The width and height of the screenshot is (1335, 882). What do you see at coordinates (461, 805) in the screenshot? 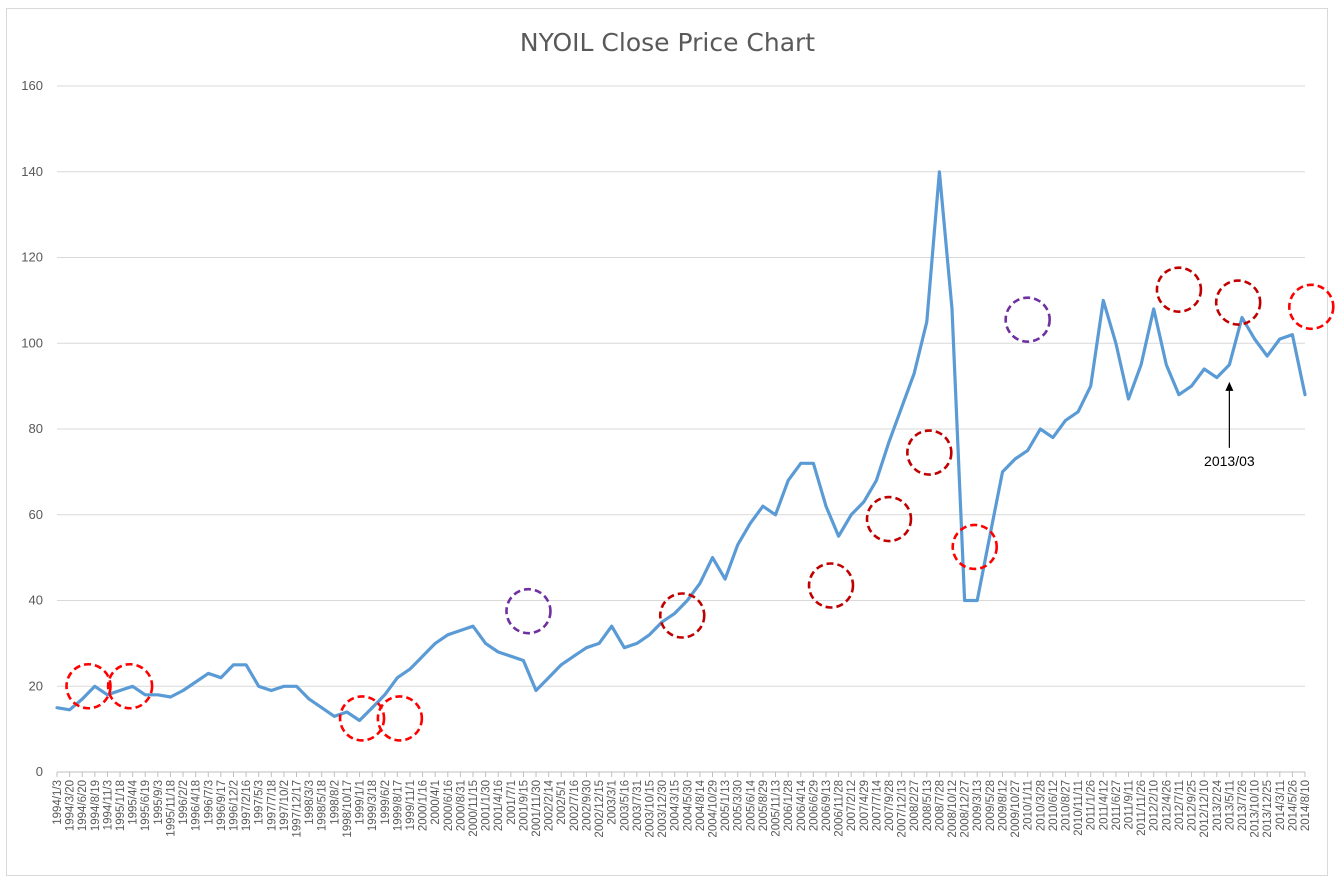
I see `x-tick-label: 2000/8/31` at bounding box center [461, 805].